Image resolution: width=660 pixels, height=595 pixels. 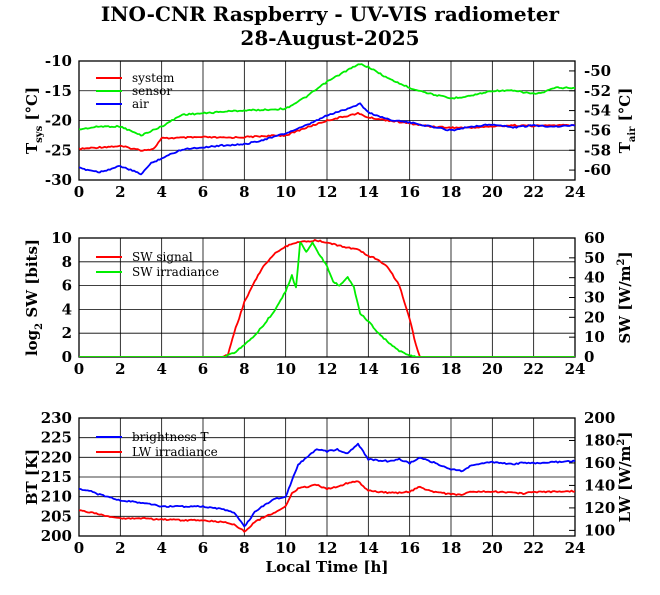 What do you see at coordinates (627, 121) in the screenshot?
I see `y2-axis-label: Tair [°C]` at bounding box center [627, 121].